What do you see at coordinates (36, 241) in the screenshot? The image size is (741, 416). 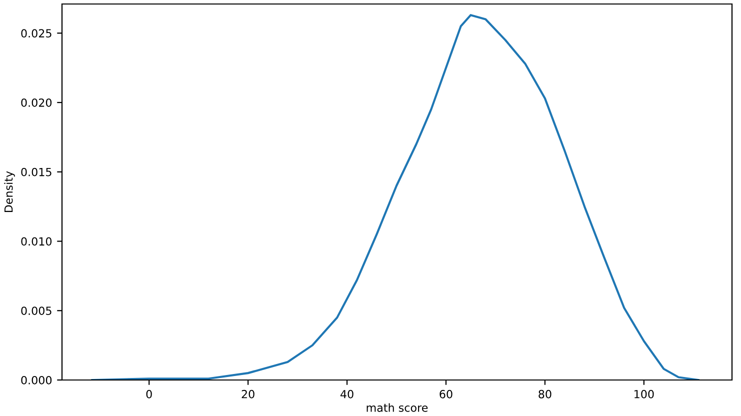 I see `y-tick-label: 0.010` at bounding box center [36, 241].